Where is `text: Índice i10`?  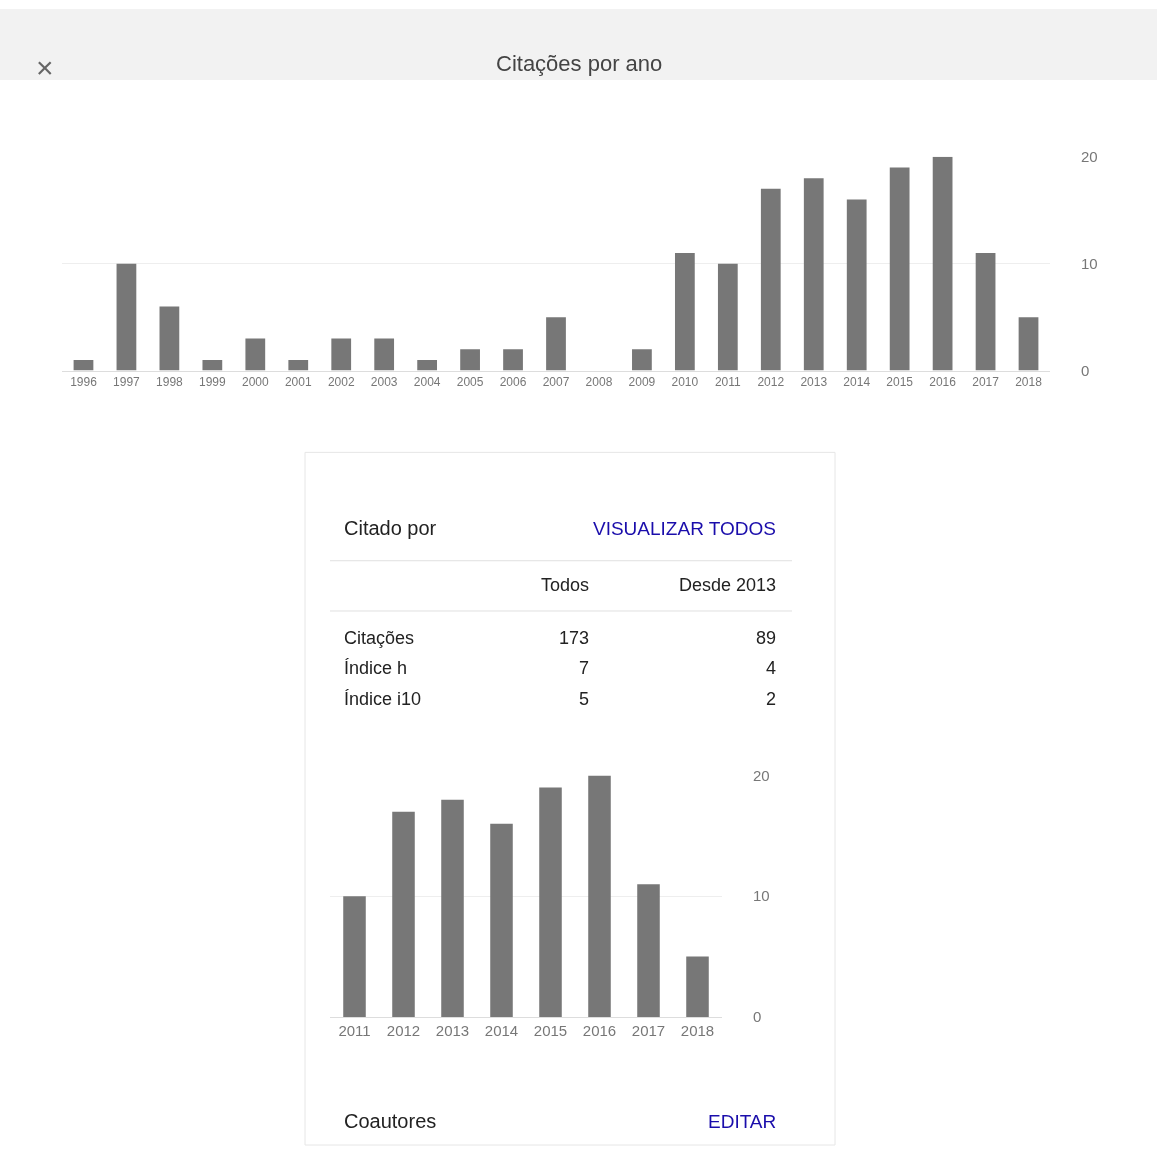
text: Índice i10 is located at coordinates (383, 699).